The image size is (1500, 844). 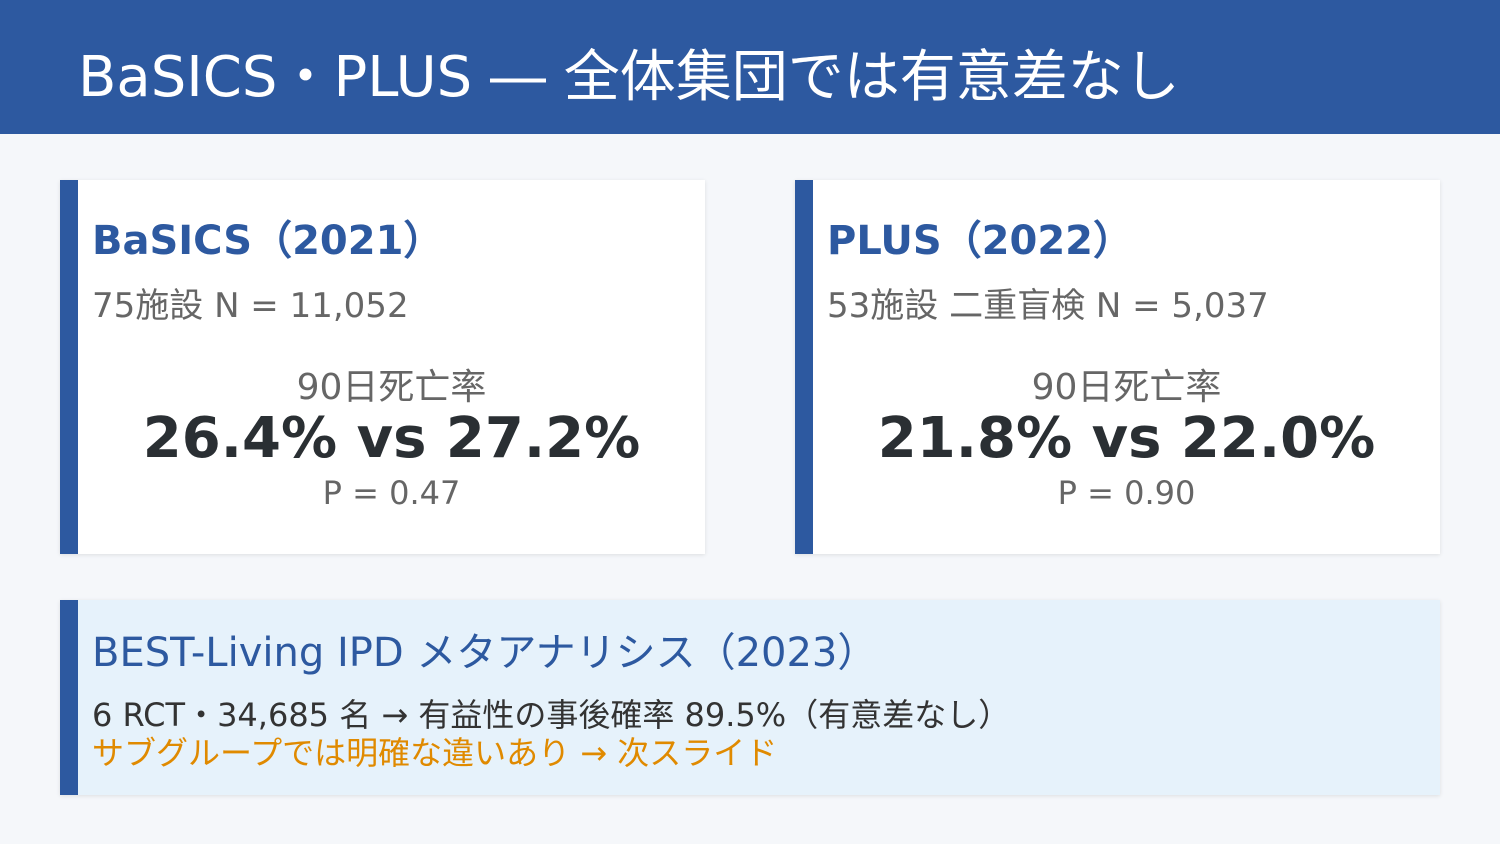 What do you see at coordinates (1048, 306) in the screenshot?
I see `card-meta: 53施設 二重盲検 N = 5,037` at bounding box center [1048, 306].